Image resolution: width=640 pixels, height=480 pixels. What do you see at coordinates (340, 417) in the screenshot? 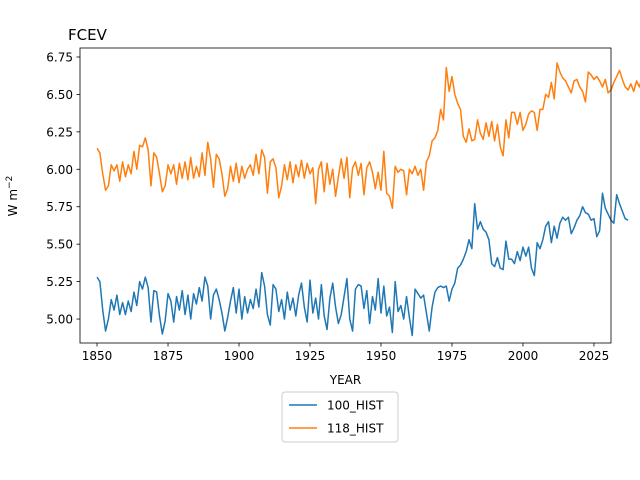
I see `legend: 100_HIST 118_HIST` at bounding box center [340, 417].